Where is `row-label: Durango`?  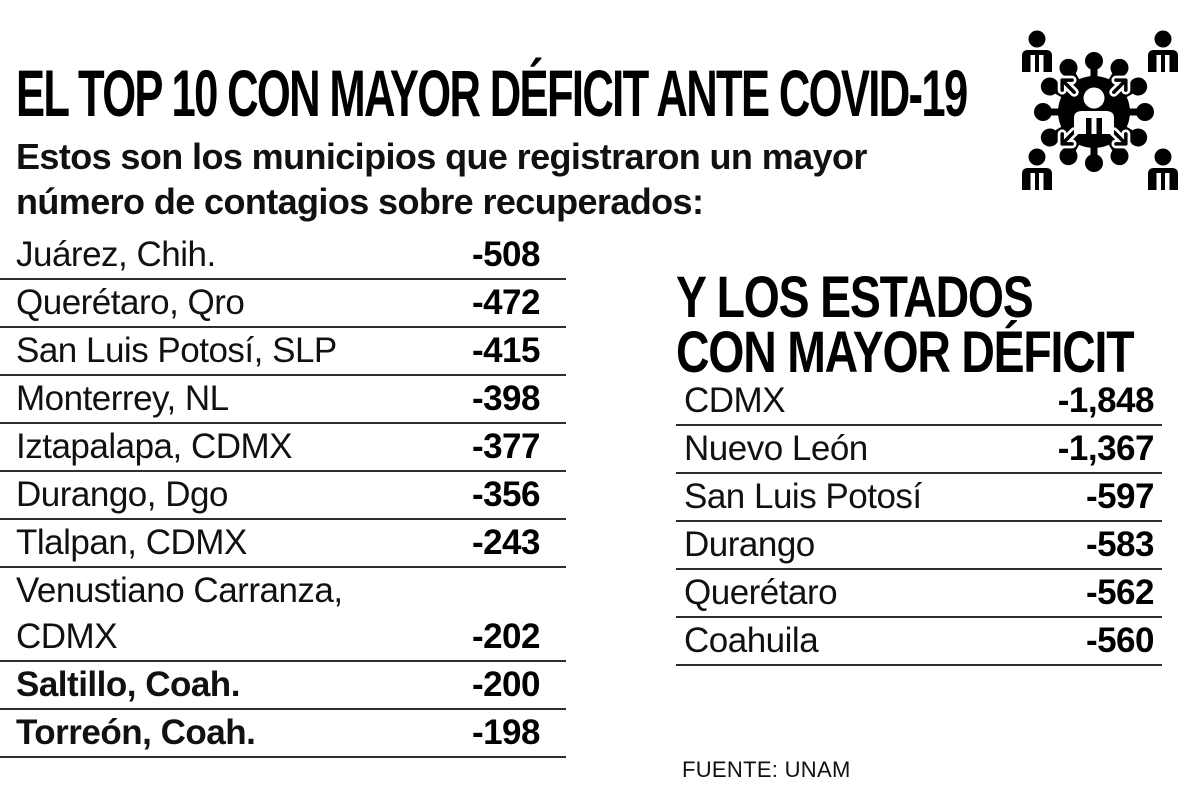 row-label: Durango is located at coordinates (749, 544).